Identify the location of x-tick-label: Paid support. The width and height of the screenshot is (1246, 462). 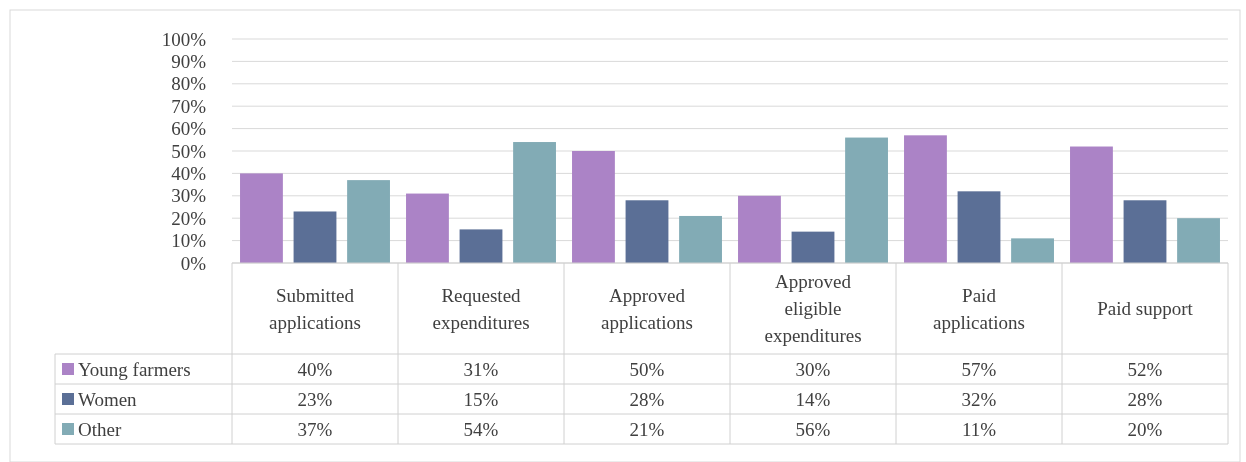
(1145, 309).